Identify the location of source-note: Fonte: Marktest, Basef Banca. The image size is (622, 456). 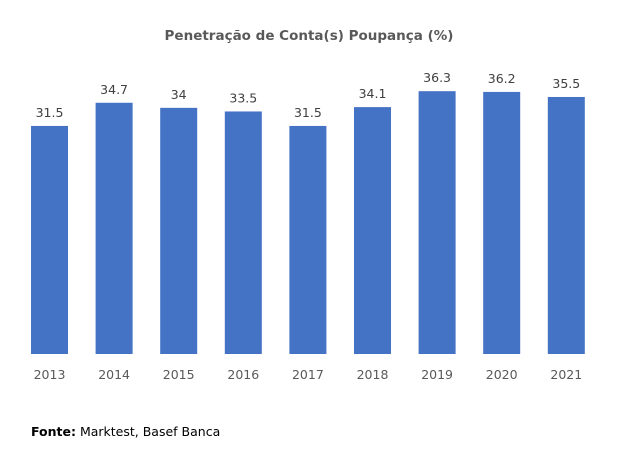
(125, 431).